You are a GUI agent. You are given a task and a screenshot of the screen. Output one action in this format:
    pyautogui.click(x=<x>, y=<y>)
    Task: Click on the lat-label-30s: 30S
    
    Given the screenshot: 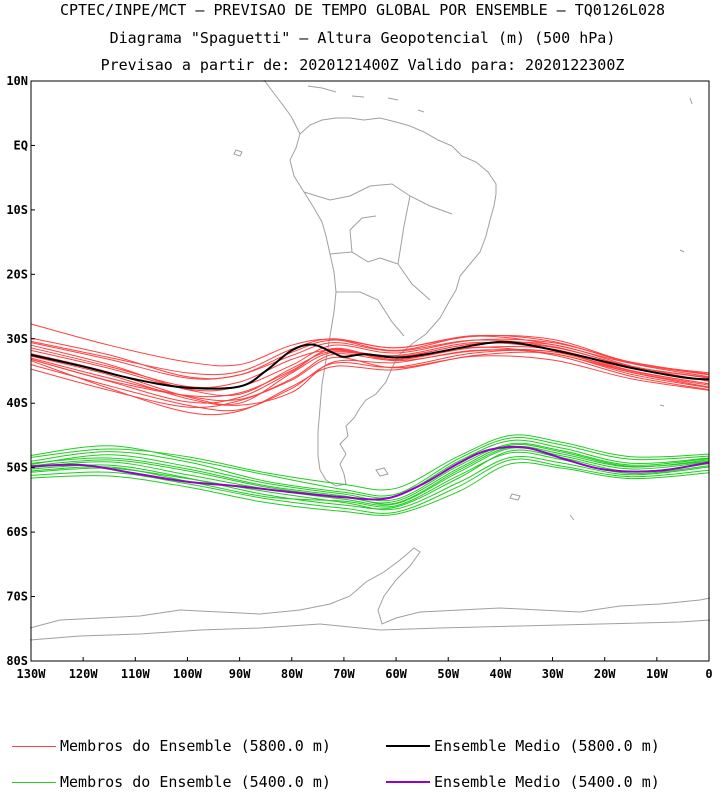 What is the action you would take?
    pyautogui.click(x=17, y=339)
    